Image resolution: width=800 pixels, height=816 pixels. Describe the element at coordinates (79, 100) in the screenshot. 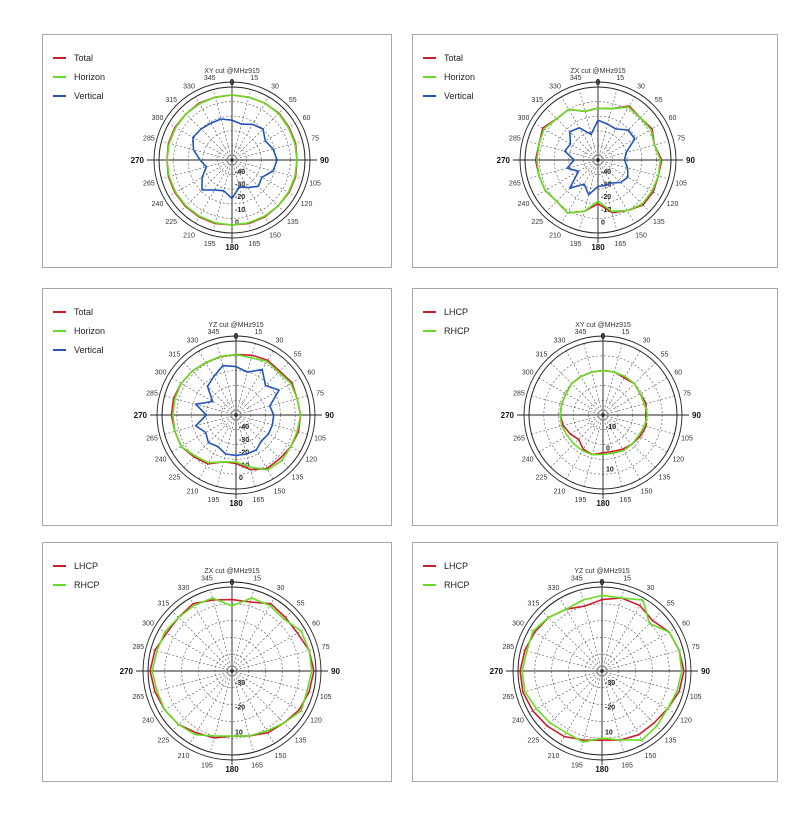

I see `legend-item-vertical: Vertical` at that location.